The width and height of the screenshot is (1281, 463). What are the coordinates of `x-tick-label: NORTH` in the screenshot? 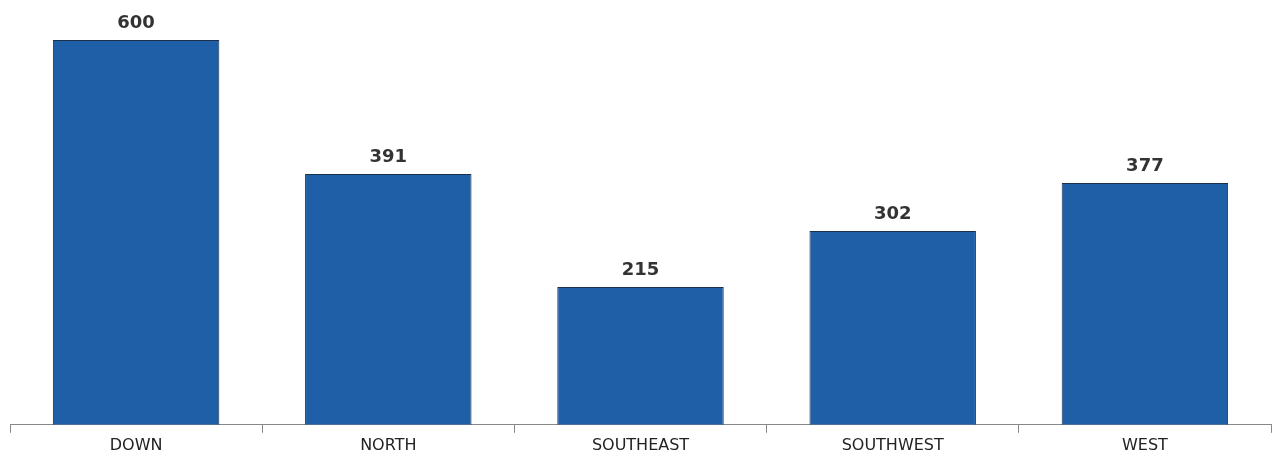 It's located at (388, 444).